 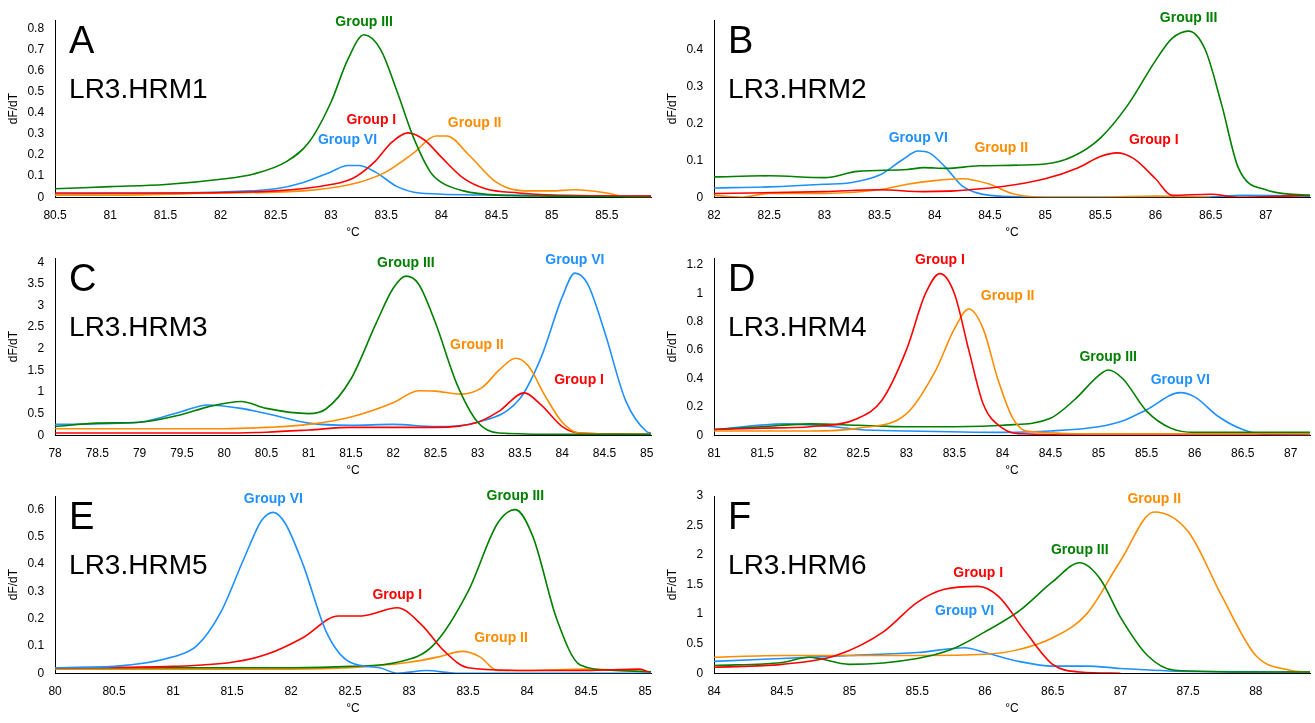 What do you see at coordinates (139, 452) in the screenshot?
I see `x-tick-label: 79` at bounding box center [139, 452].